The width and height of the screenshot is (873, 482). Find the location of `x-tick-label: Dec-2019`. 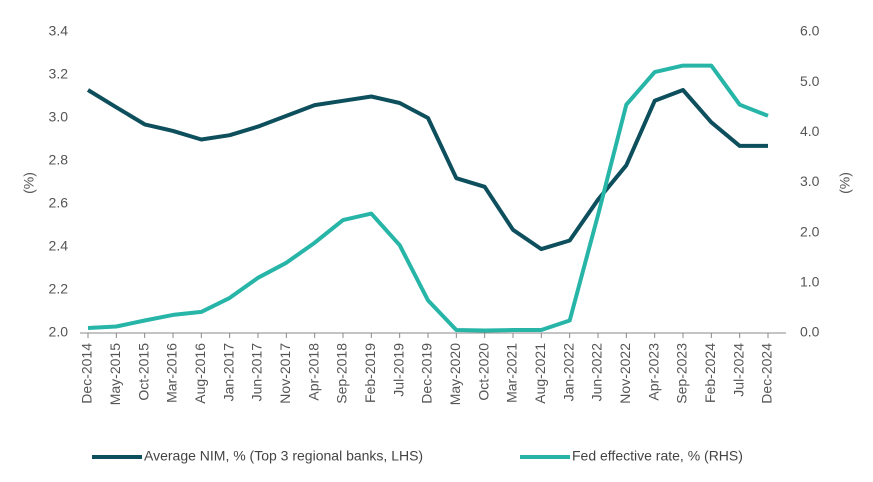

x-tick-label: Dec-2019 is located at coordinates (427, 373).